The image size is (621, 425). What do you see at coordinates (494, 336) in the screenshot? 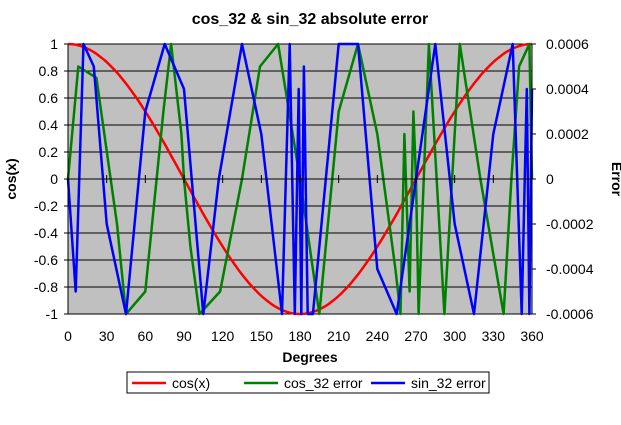
I see `x-tick-label-11: 330` at bounding box center [494, 336].